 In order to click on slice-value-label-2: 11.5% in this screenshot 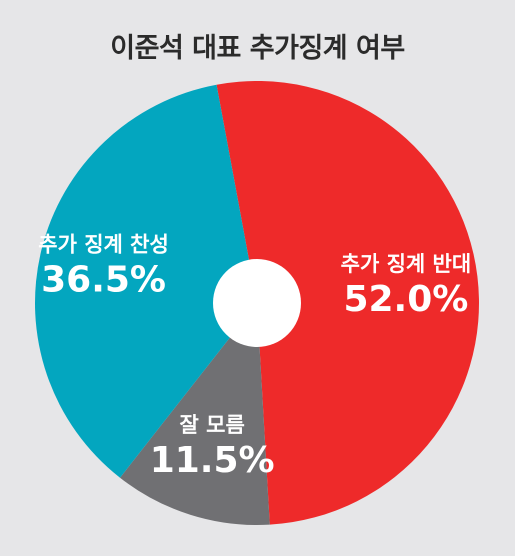, I will do `click(212, 460)`.